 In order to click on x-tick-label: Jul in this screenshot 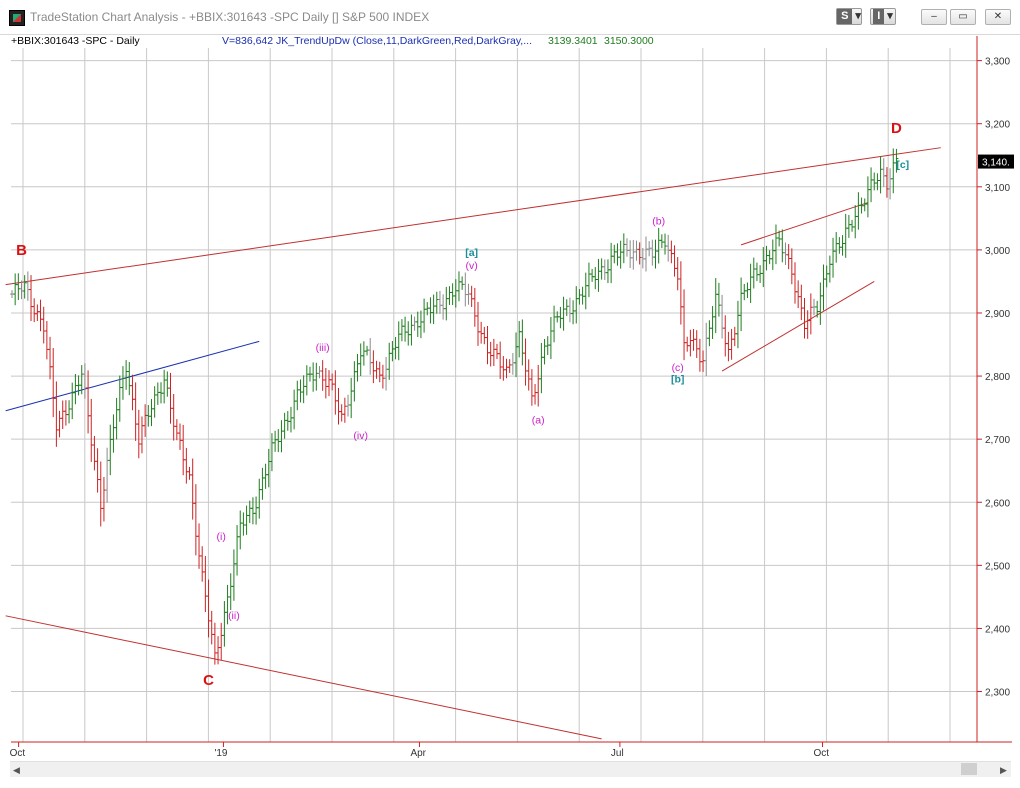, I will do `click(617, 753)`.